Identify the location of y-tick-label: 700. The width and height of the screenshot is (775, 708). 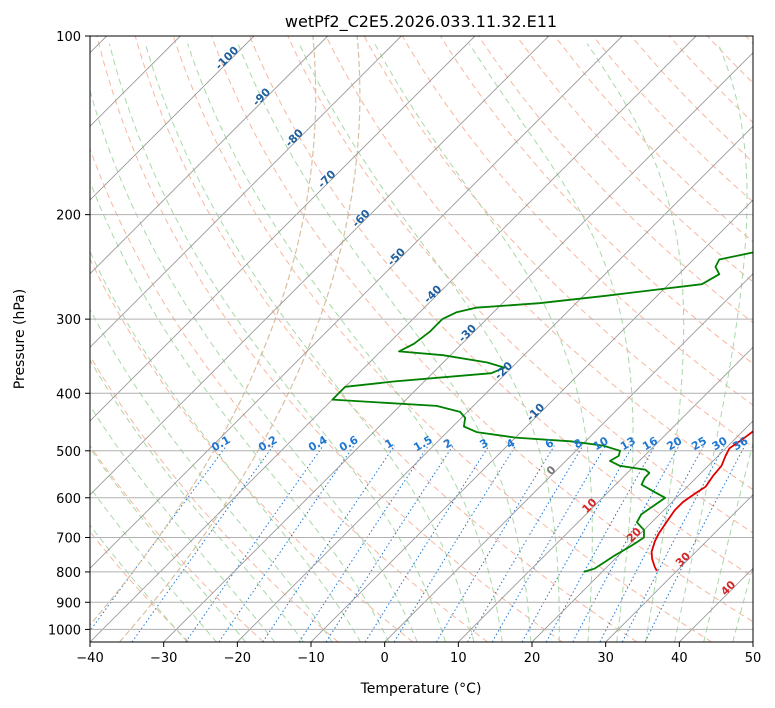
(68, 539).